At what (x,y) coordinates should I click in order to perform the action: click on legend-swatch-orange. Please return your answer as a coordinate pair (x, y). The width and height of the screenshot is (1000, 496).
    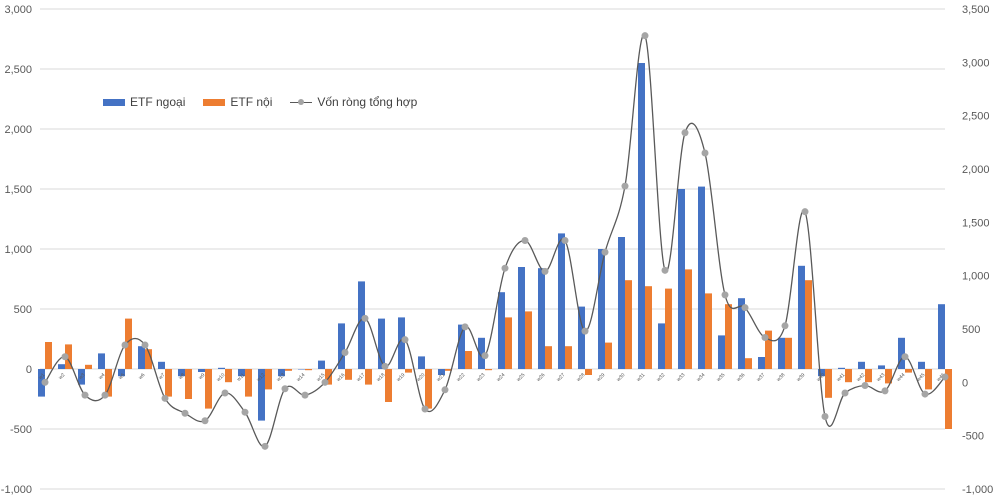
    Looking at the image, I should click on (214, 102).